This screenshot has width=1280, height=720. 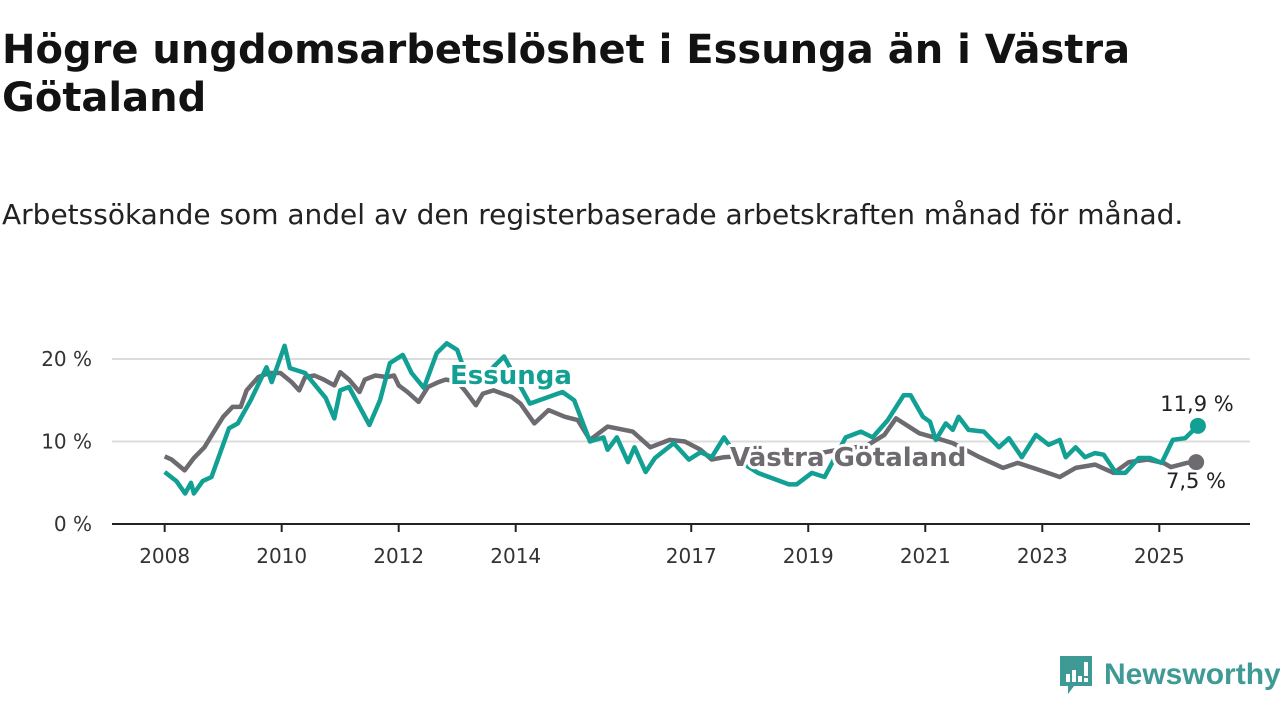 I want to click on x-tick-label: 2010, so click(x=281, y=556).